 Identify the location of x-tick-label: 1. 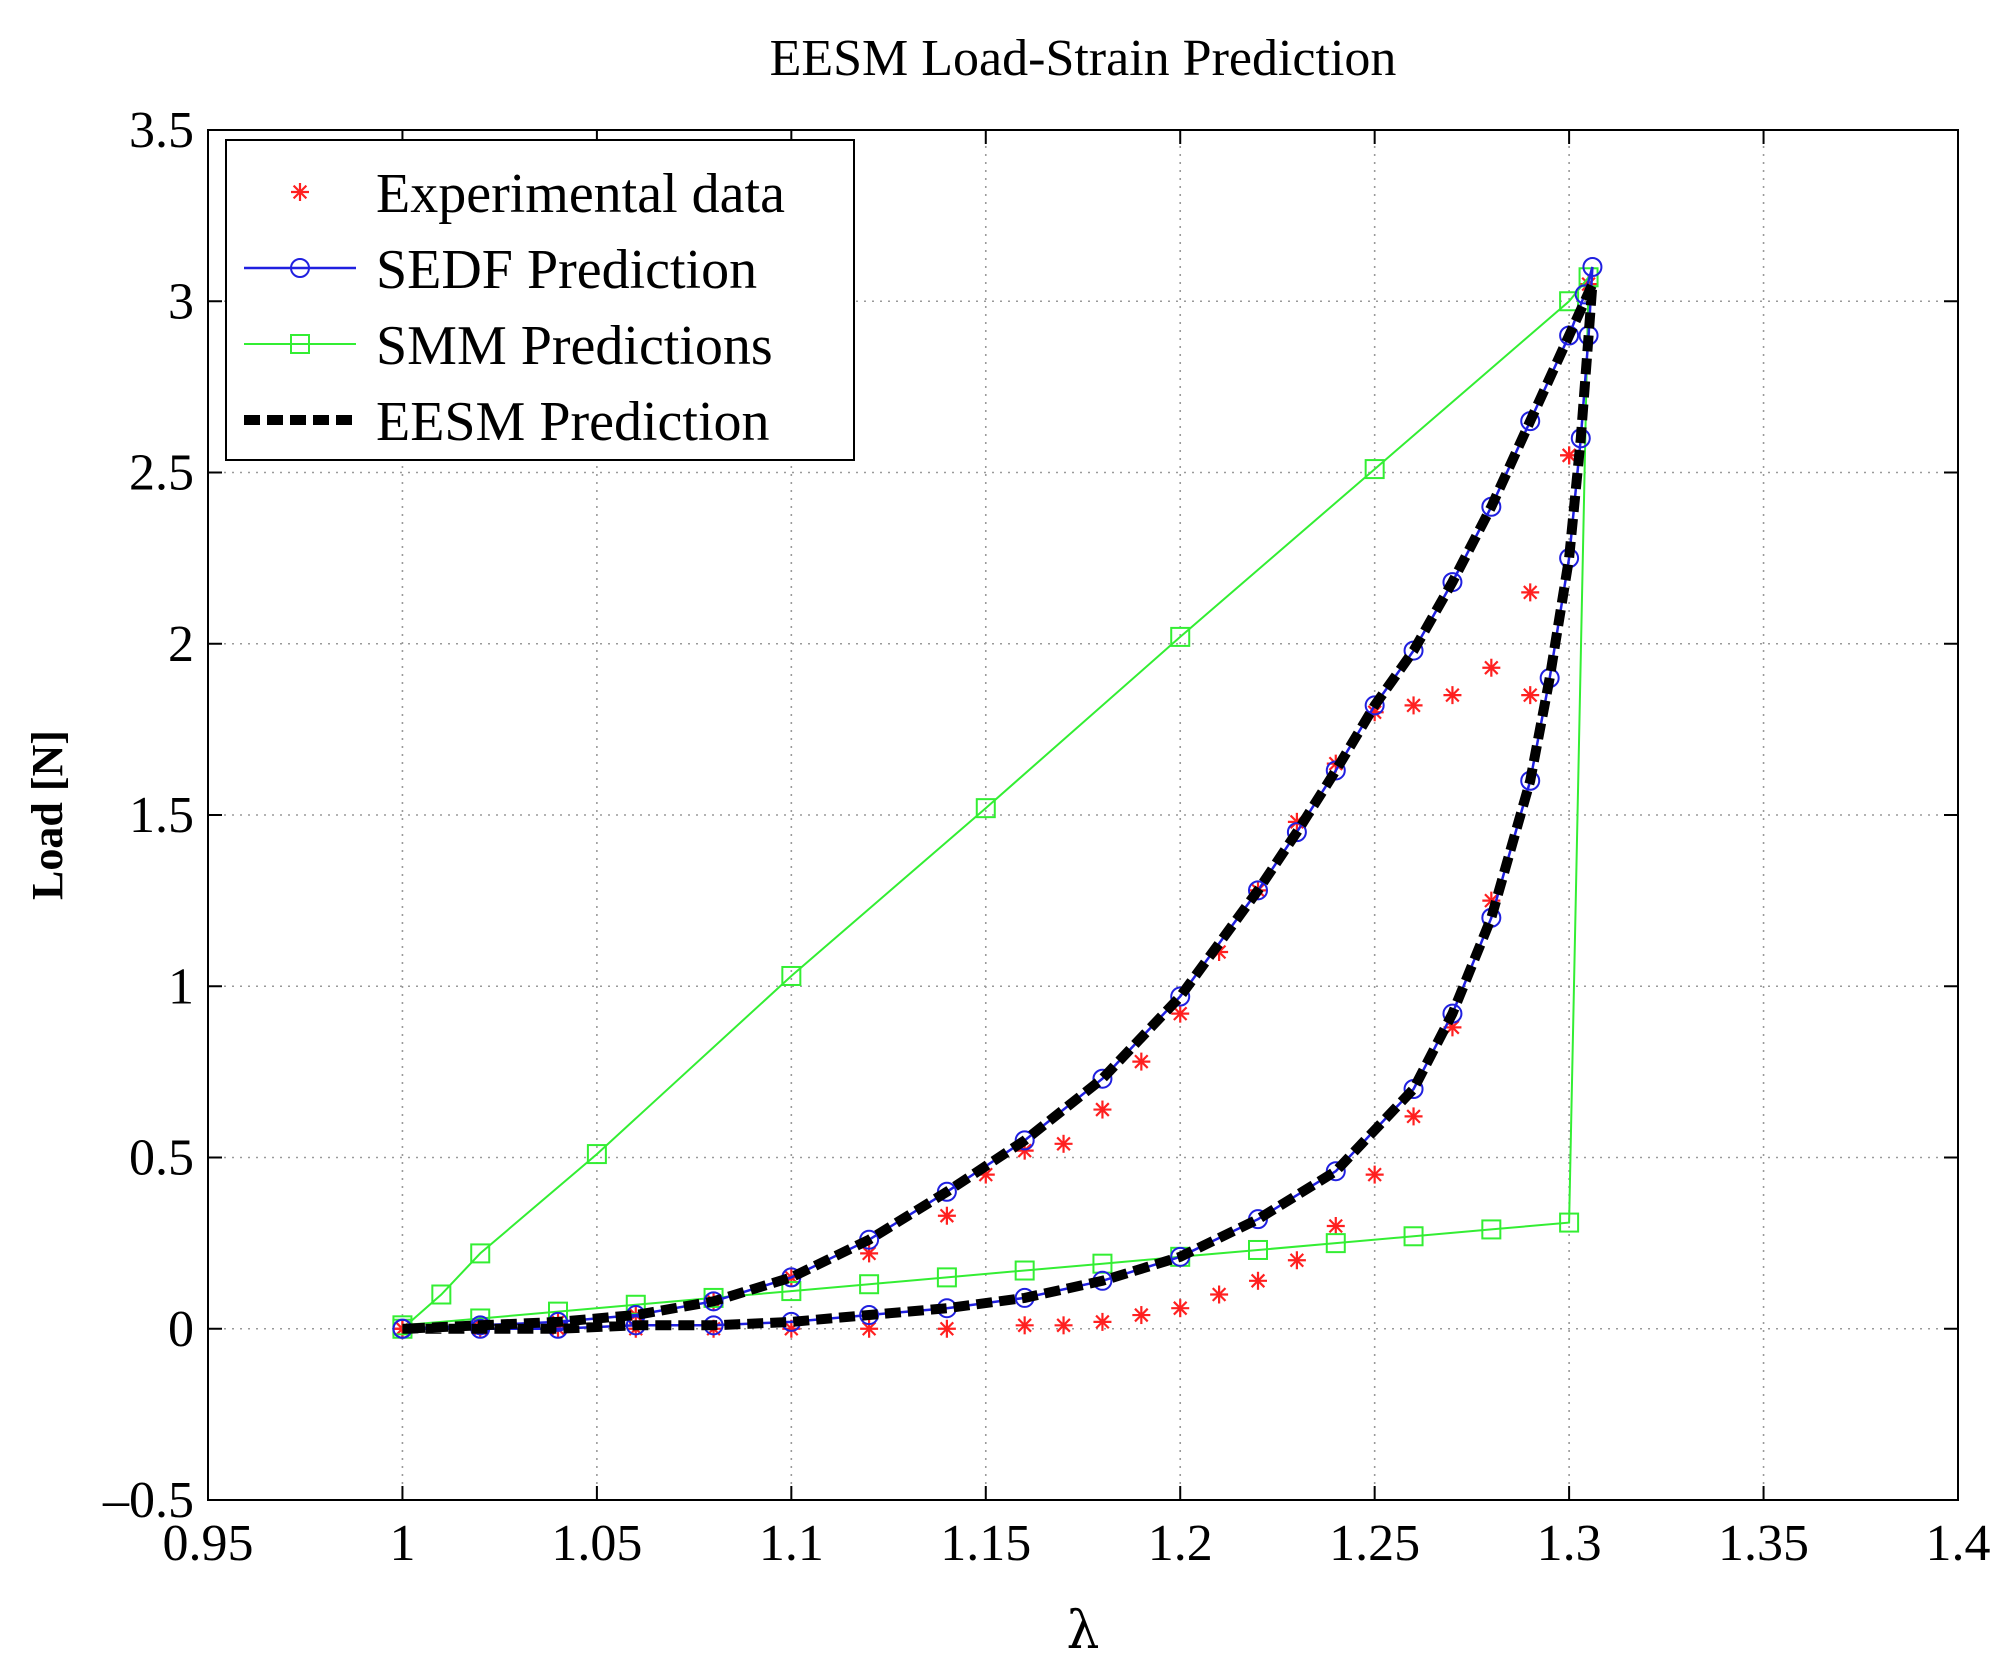
(402, 1543).